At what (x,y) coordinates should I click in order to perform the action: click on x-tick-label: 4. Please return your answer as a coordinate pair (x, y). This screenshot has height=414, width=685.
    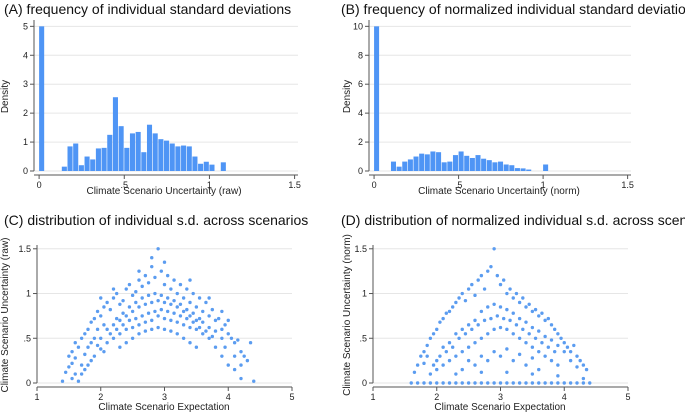
    Looking at the image, I should click on (228, 397).